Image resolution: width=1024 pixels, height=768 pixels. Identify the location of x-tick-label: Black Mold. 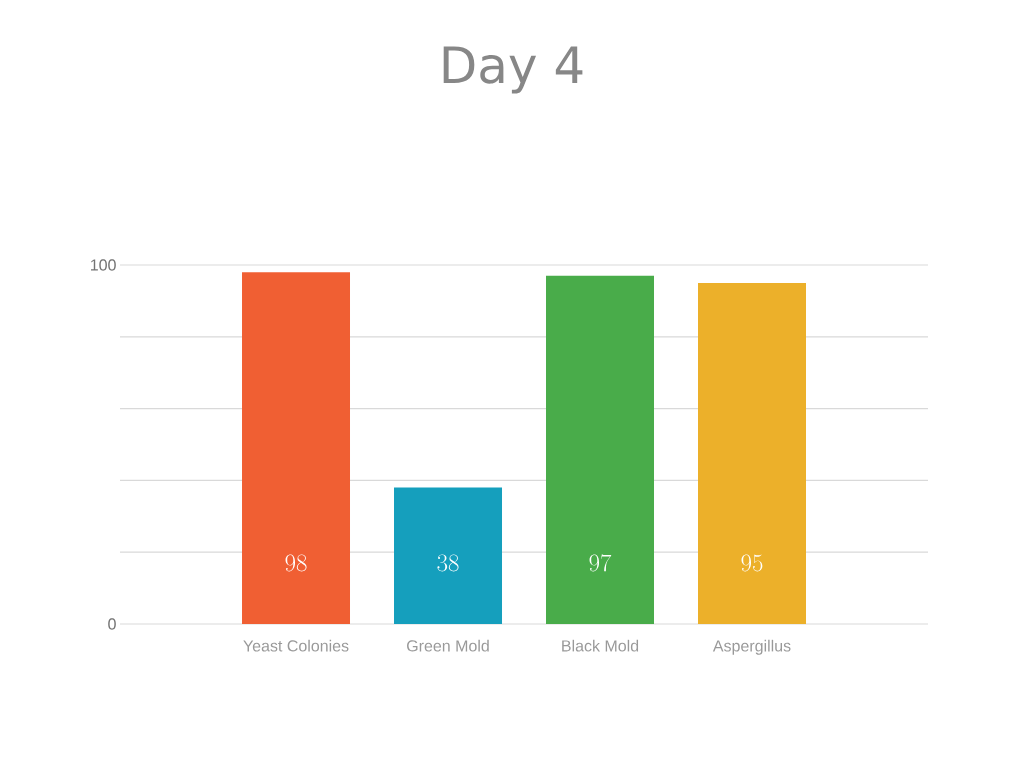
(600, 645).